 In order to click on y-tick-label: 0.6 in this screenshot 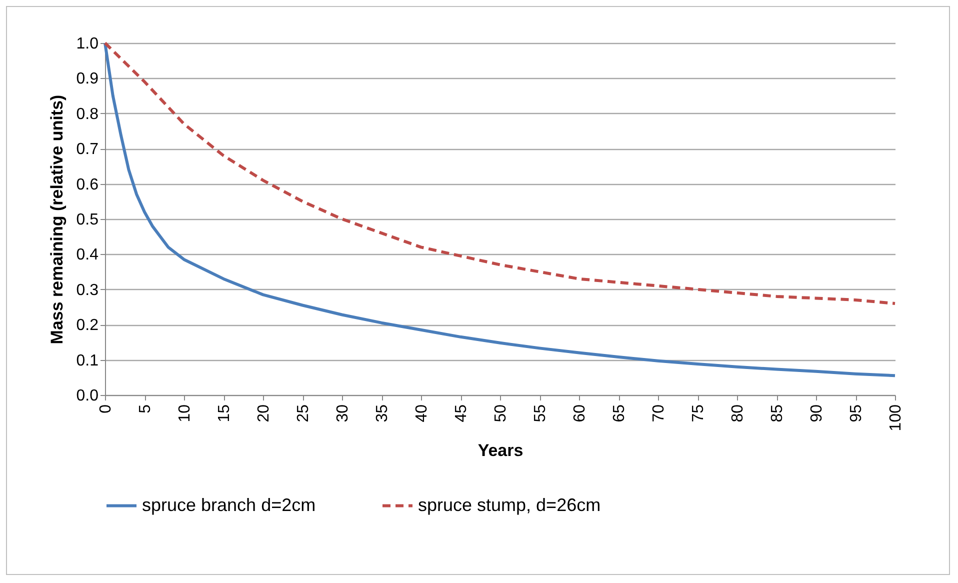, I will do `click(87, 185)`.